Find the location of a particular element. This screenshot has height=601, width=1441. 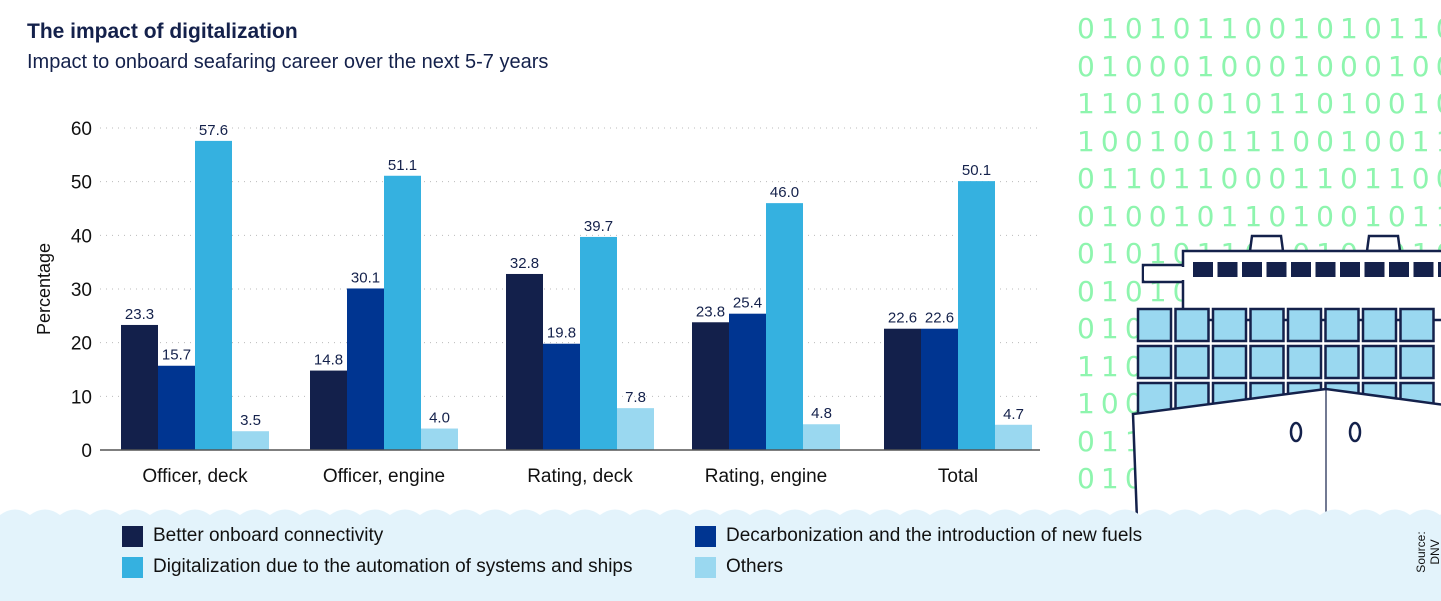

data-label: 46.0 is located at coordinates (784, 192).